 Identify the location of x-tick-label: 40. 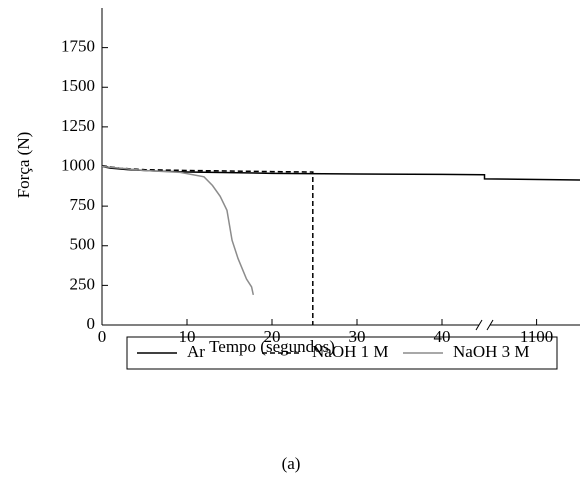
(442, 336).